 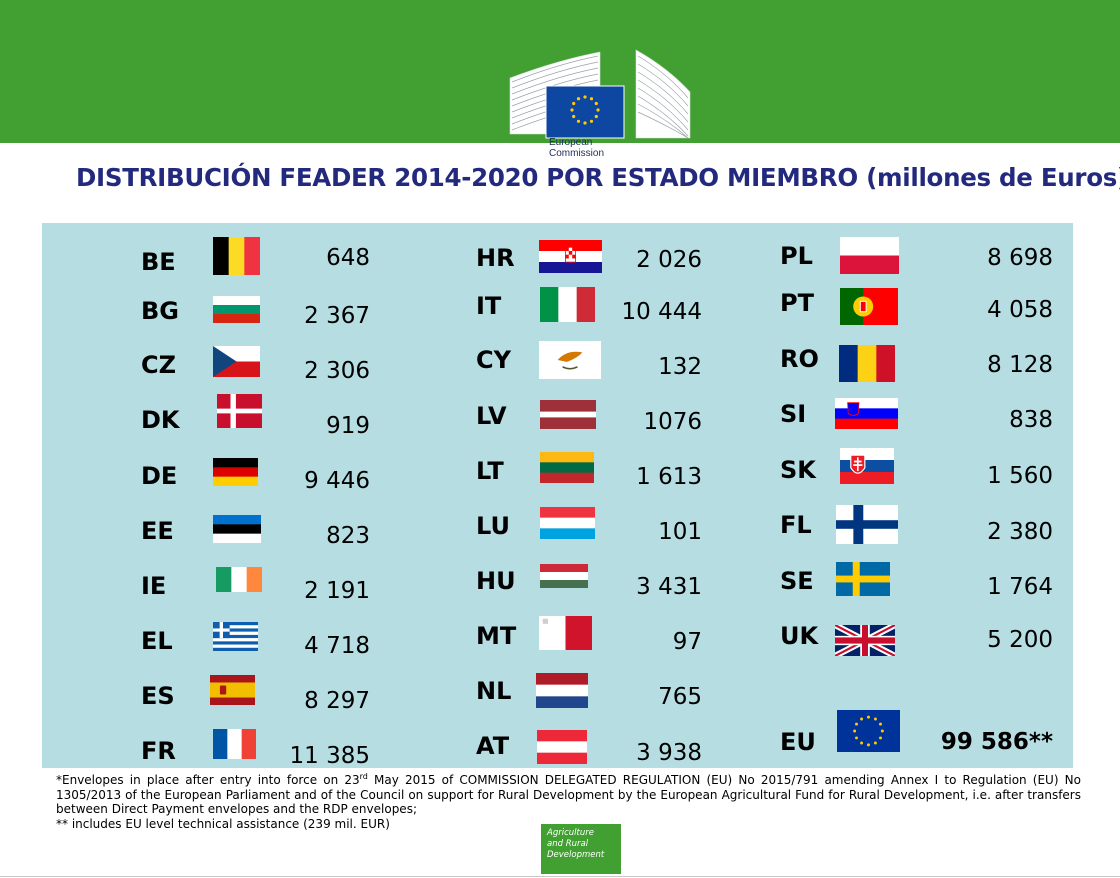 I want to click on austria-flag-icon, so click(x=562, y=747).